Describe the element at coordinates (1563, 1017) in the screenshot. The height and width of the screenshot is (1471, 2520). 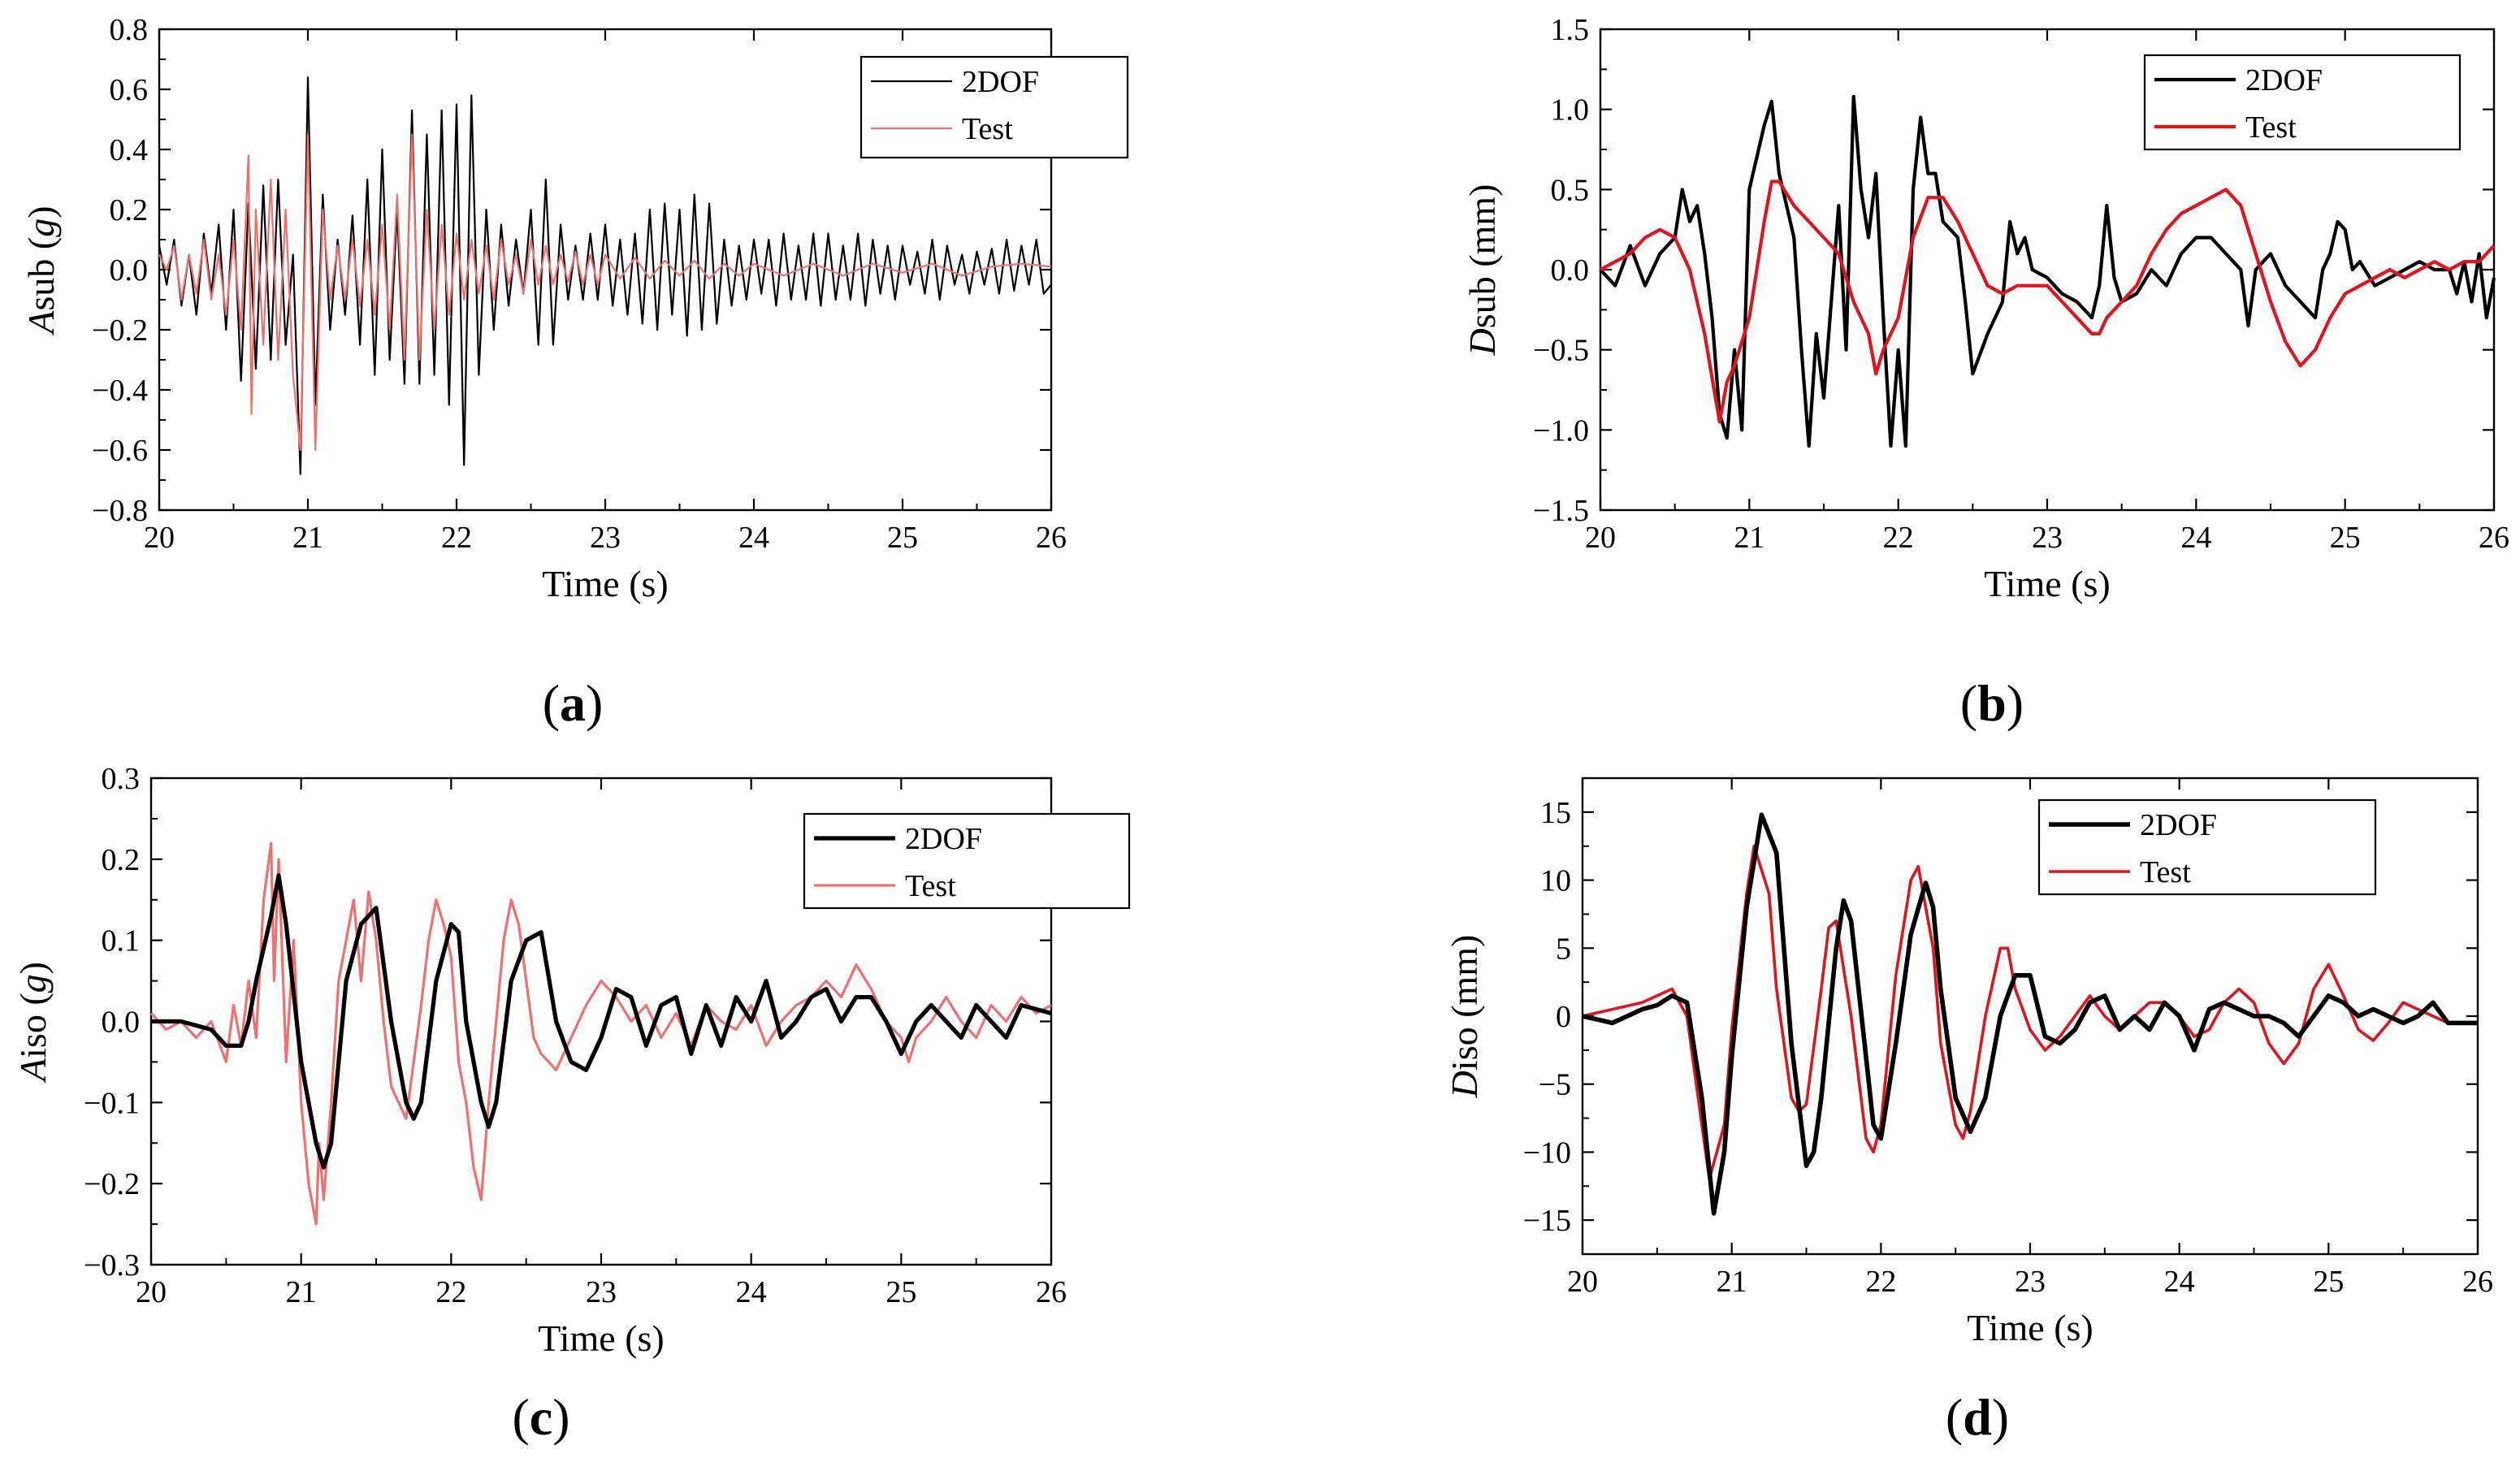
I see `y-tick-label: 0` at that location.